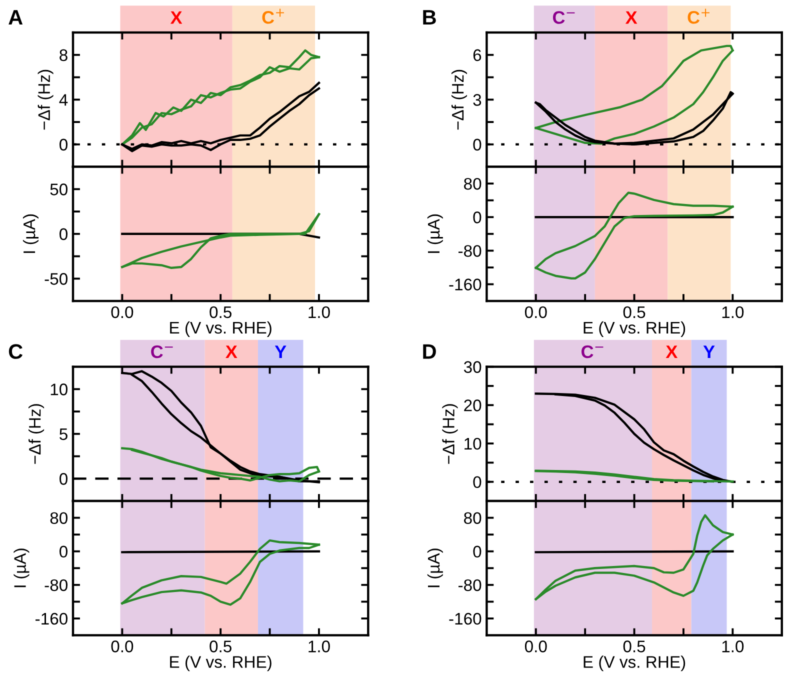 Image resolution: width=785 pixels, height=692 pixels. I want to click on y-tick-label: 5, so click(64, 434).